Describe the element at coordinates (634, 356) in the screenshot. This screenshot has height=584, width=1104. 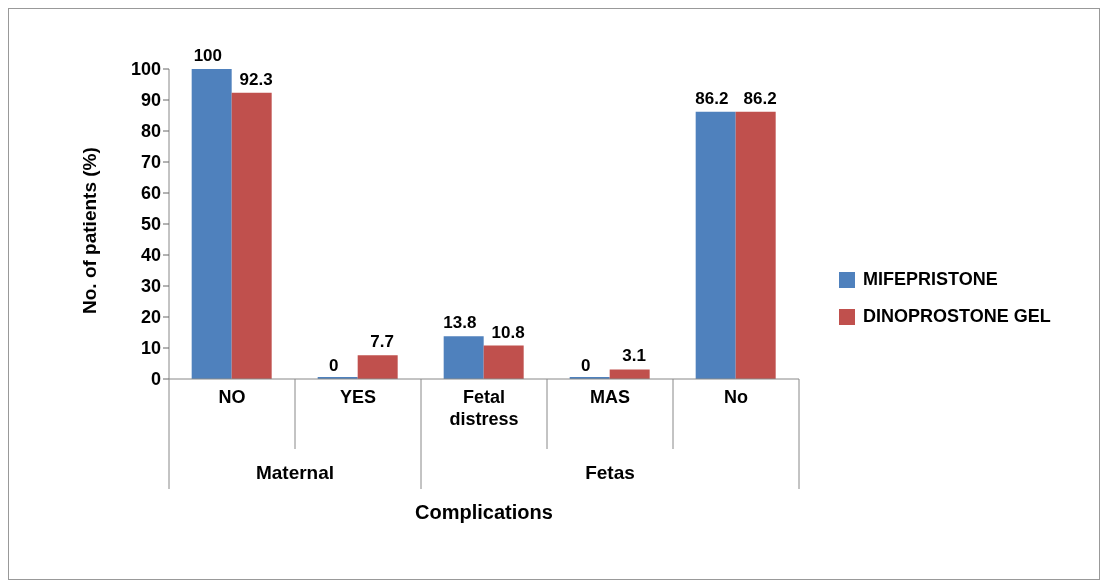
I see `data-label: 3.1` at that location.